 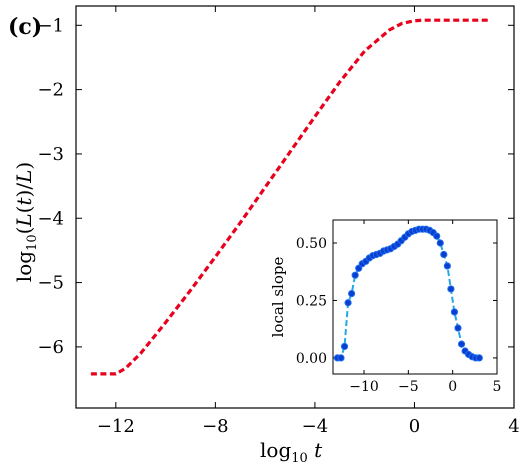 I want to click on y-tick-label: −2, so click(x=50, y=90).